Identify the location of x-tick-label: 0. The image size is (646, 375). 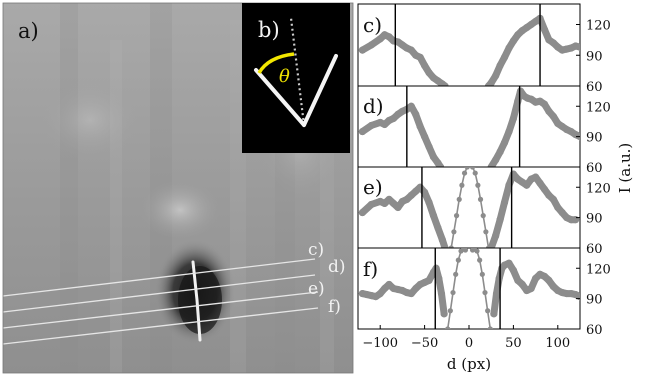
(469, 343).